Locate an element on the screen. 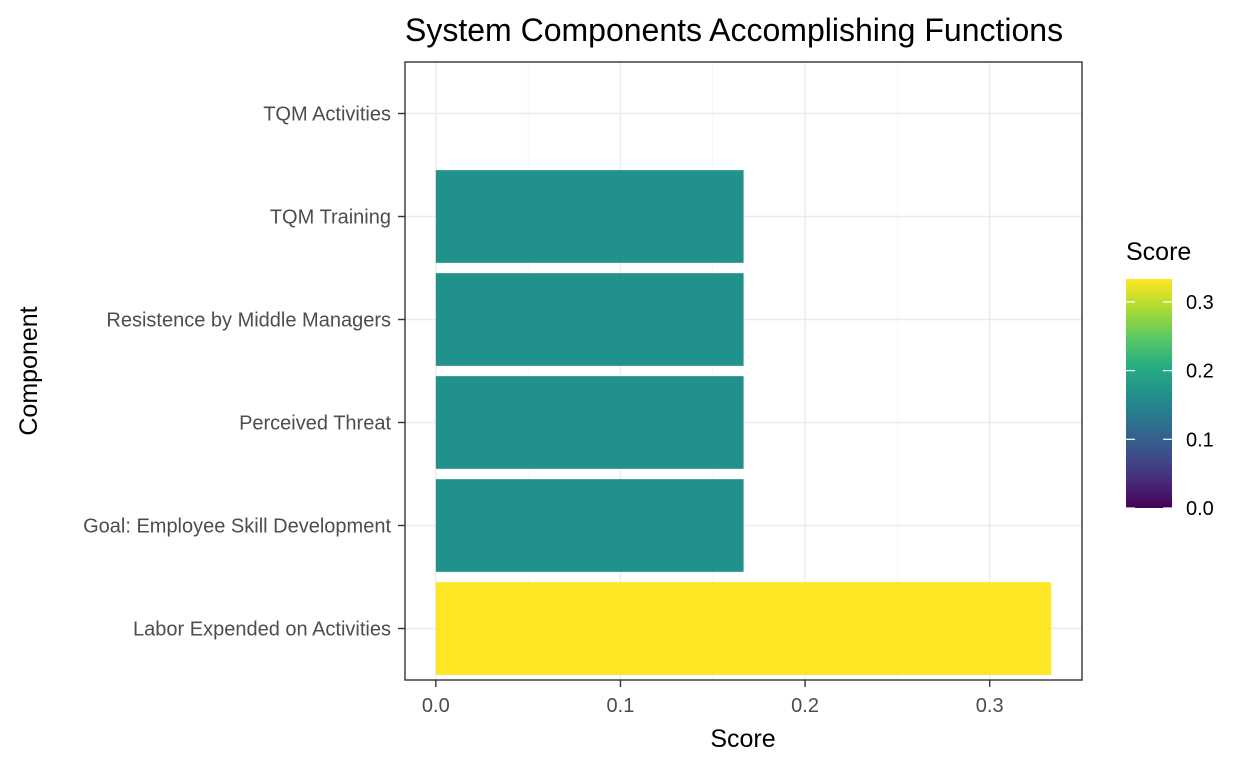  legend-ticks: 0.0 0.1 0.2 0.3 is located at coordinates (1170, 406).